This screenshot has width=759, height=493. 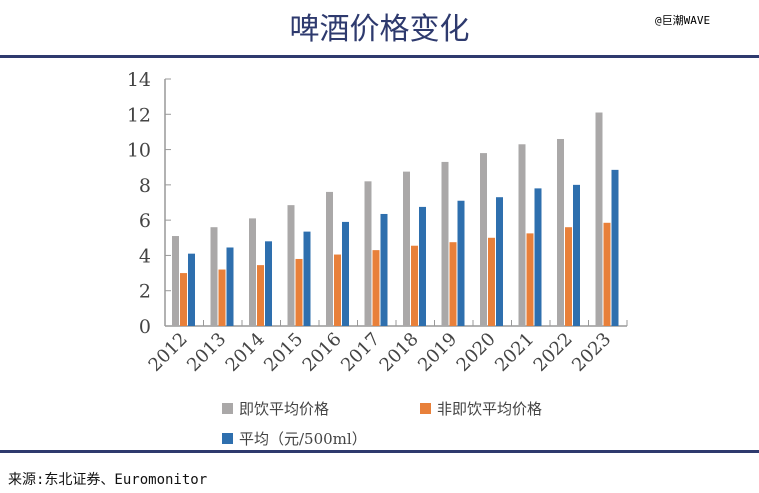 I want to click on bar-ready-to-drink-2016, so click(x=329, y=258).